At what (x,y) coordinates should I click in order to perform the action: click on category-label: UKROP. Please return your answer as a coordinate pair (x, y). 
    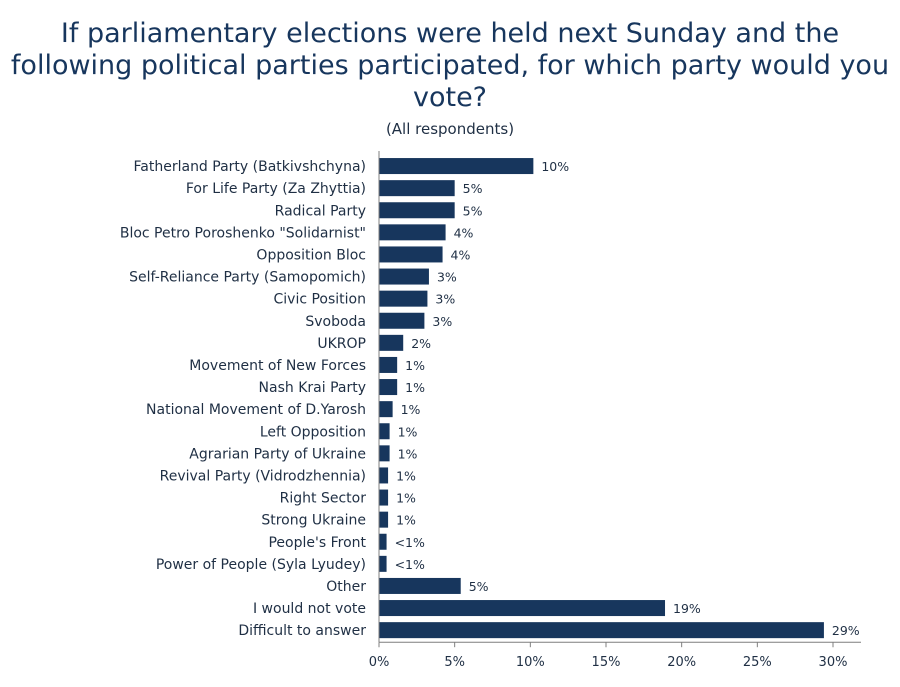
    Looking at the image, I should click on (341, 344).